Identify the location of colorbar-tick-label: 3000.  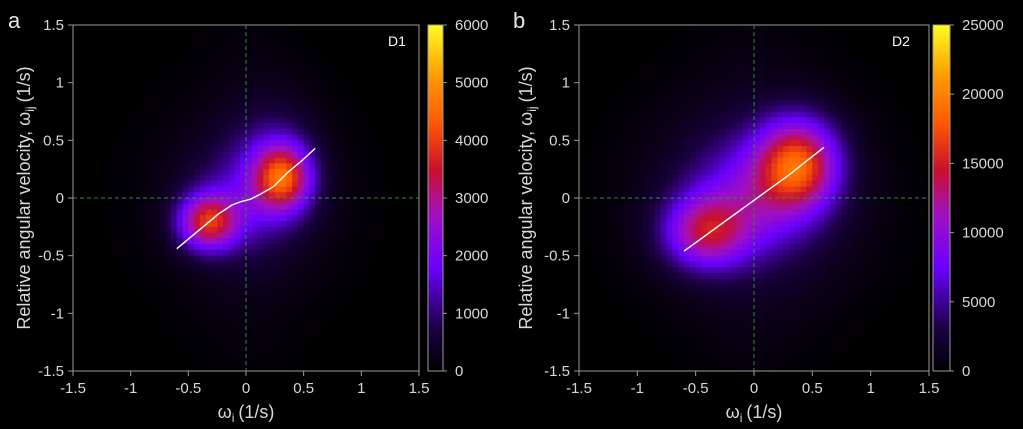
(471, 198).